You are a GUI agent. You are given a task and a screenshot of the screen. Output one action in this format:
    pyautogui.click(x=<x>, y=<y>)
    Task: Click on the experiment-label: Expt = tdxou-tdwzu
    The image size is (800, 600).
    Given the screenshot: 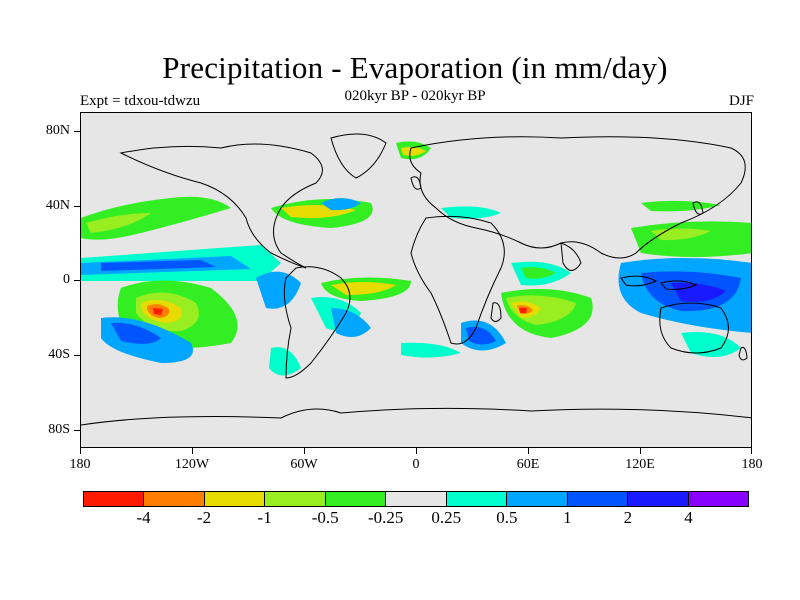 What is the action you would take?
    pyautogui.click(x=140, y=101)
    